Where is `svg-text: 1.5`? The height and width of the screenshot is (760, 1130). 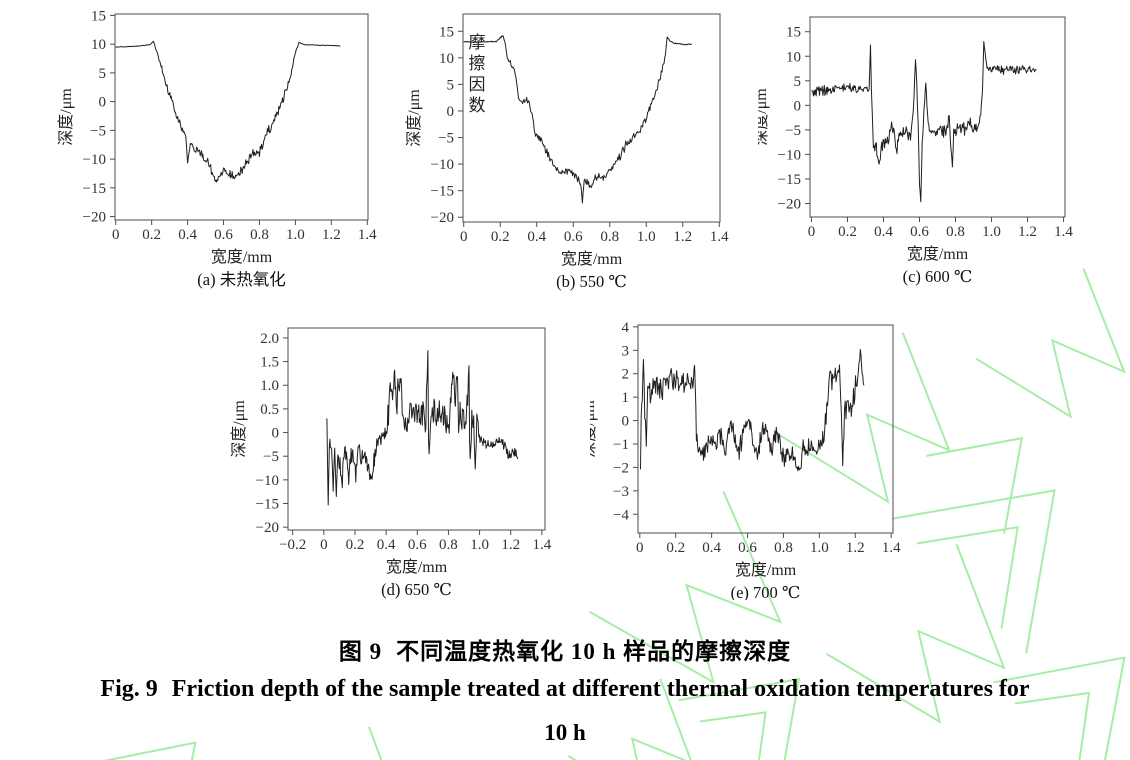 svg-text: 1.5 is located at coordinates (269, 363).